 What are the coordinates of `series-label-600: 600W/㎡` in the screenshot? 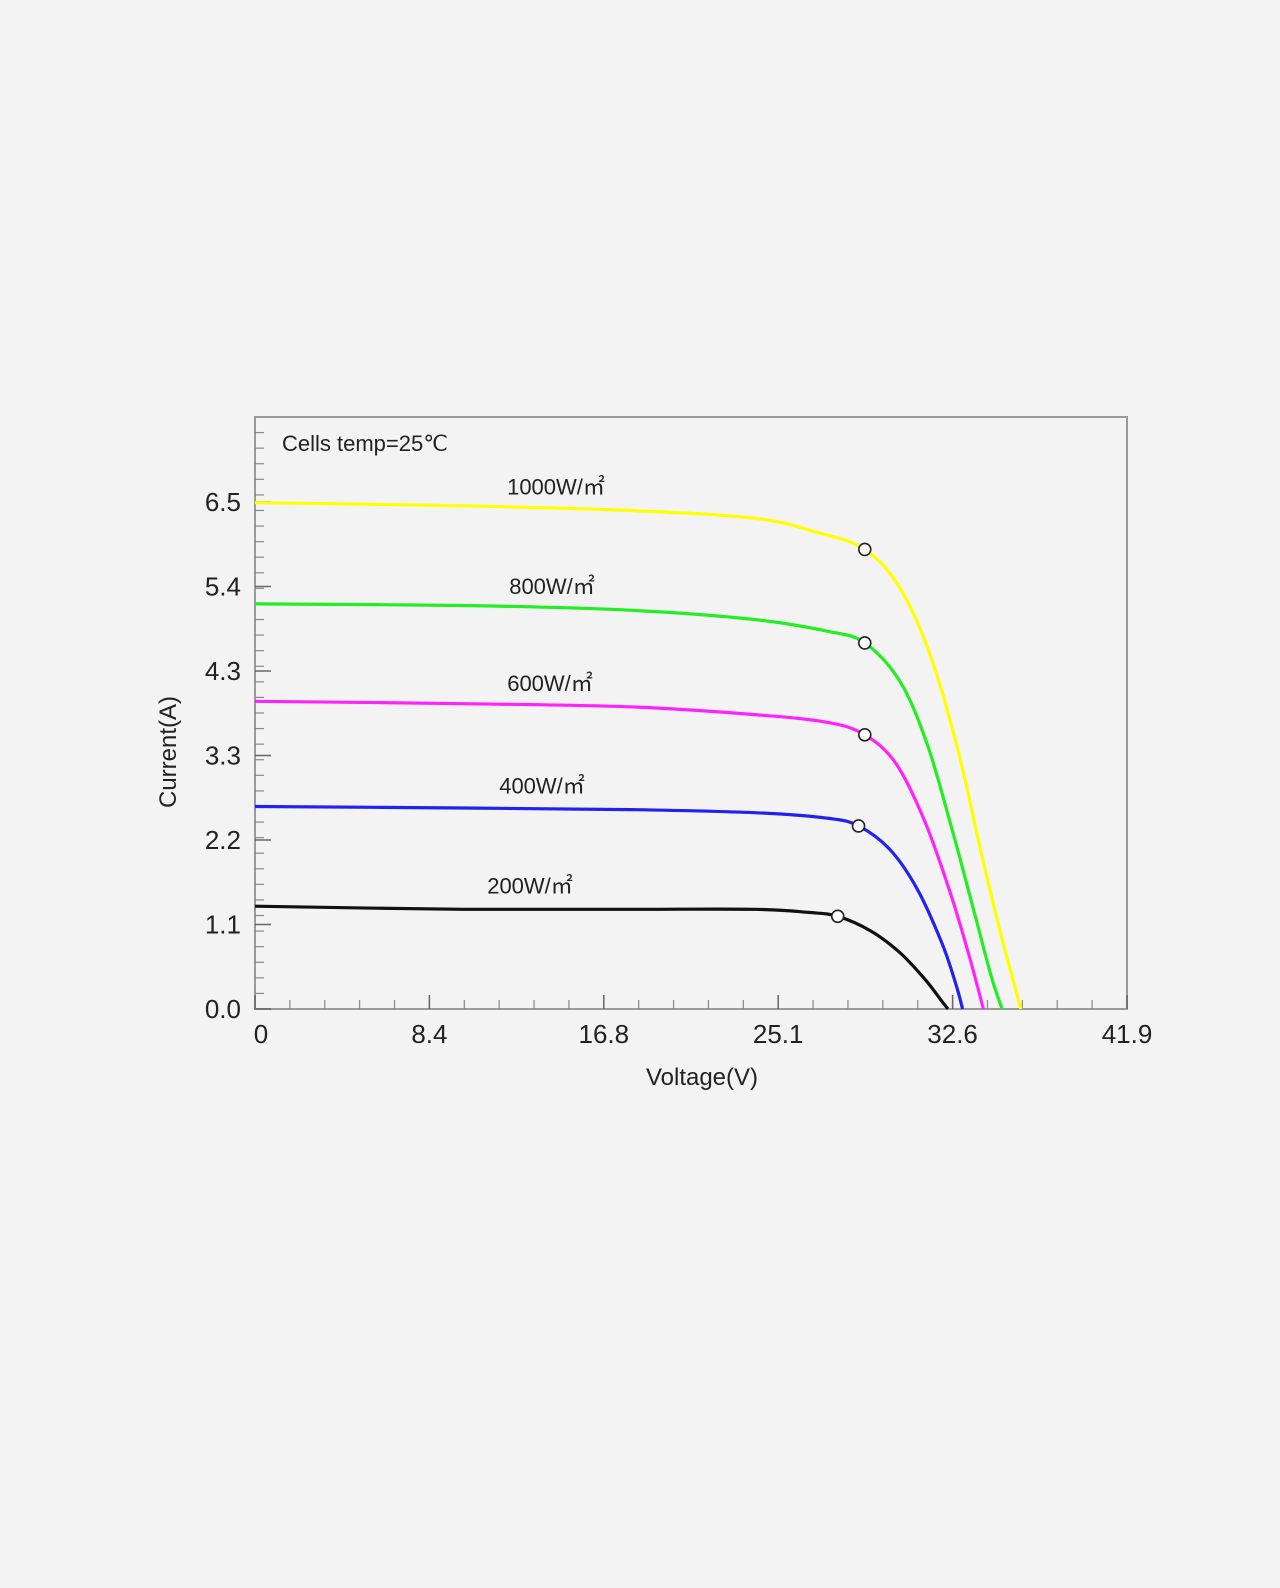 It's located at (550, 683).